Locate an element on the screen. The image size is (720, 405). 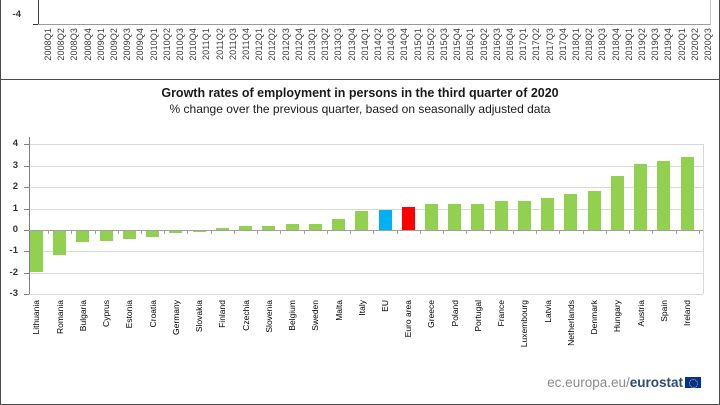
x-label-portugal: Portugal is located at coordinates (477, 316).